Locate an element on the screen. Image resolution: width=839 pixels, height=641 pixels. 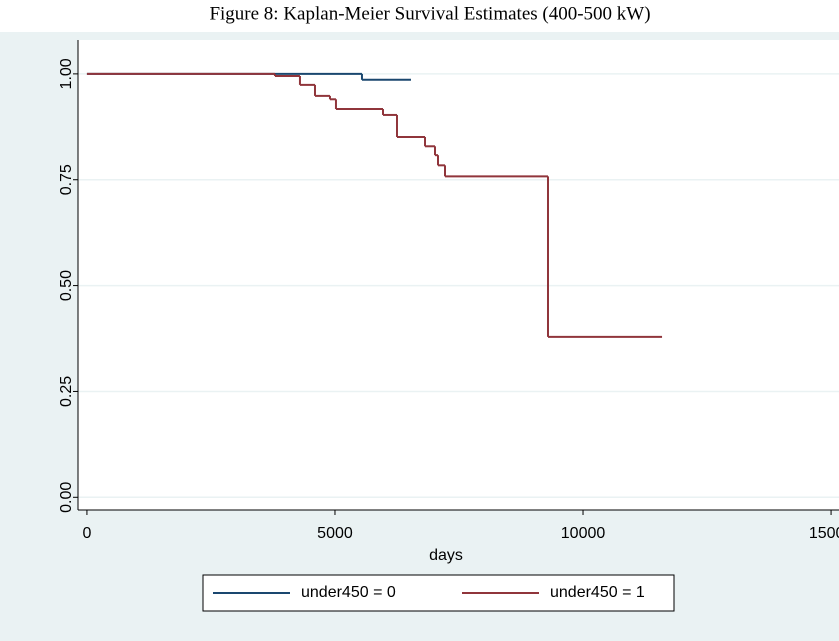
y-tick-label: 0.75 is located at coordinates (66, 179).